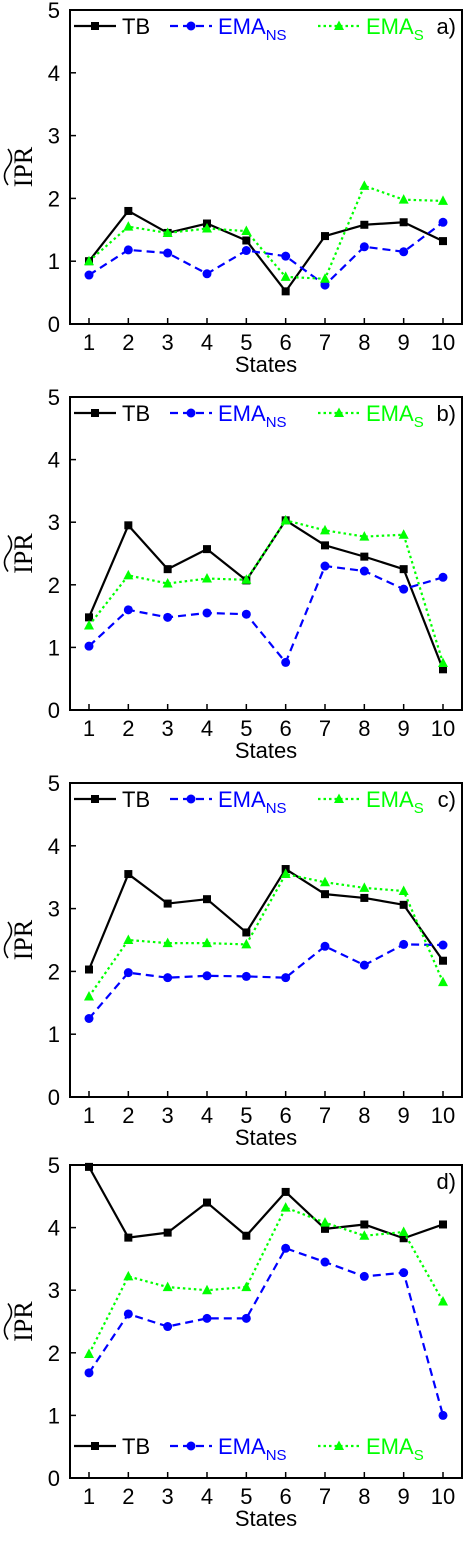  Describe the element at coordinates (266, 1137) in the screenshot. I see `x-axis-label: States` at that location.